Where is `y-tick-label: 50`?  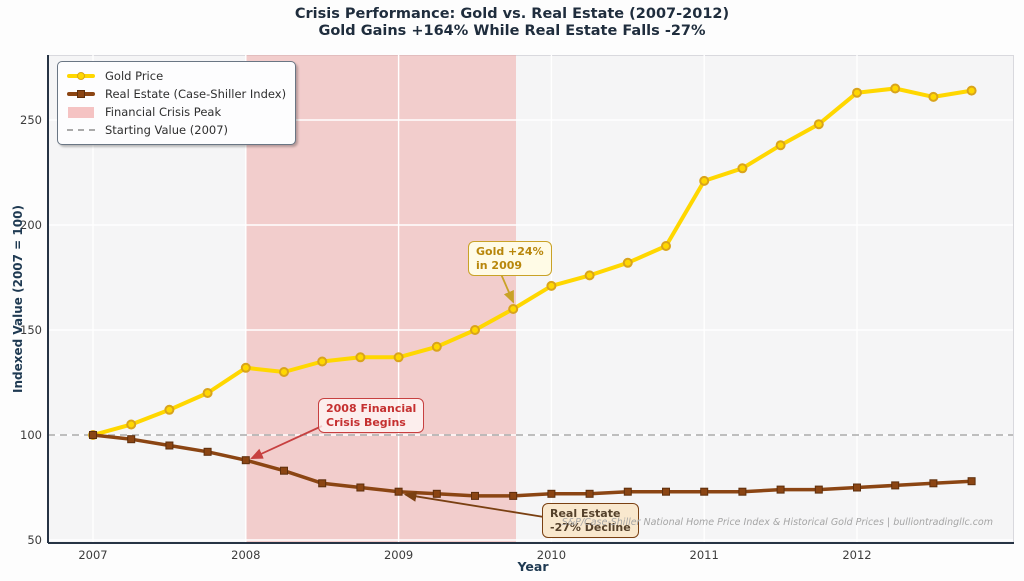
y-tick-label: 50 is located at coordinates (34, 540).